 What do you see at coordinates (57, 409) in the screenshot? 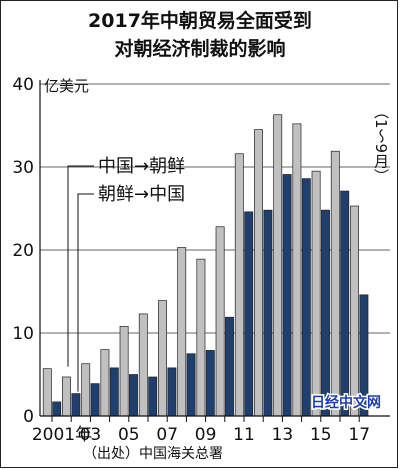
I see `bar-nk-to-china-2001` at bounding box center [57, 409].